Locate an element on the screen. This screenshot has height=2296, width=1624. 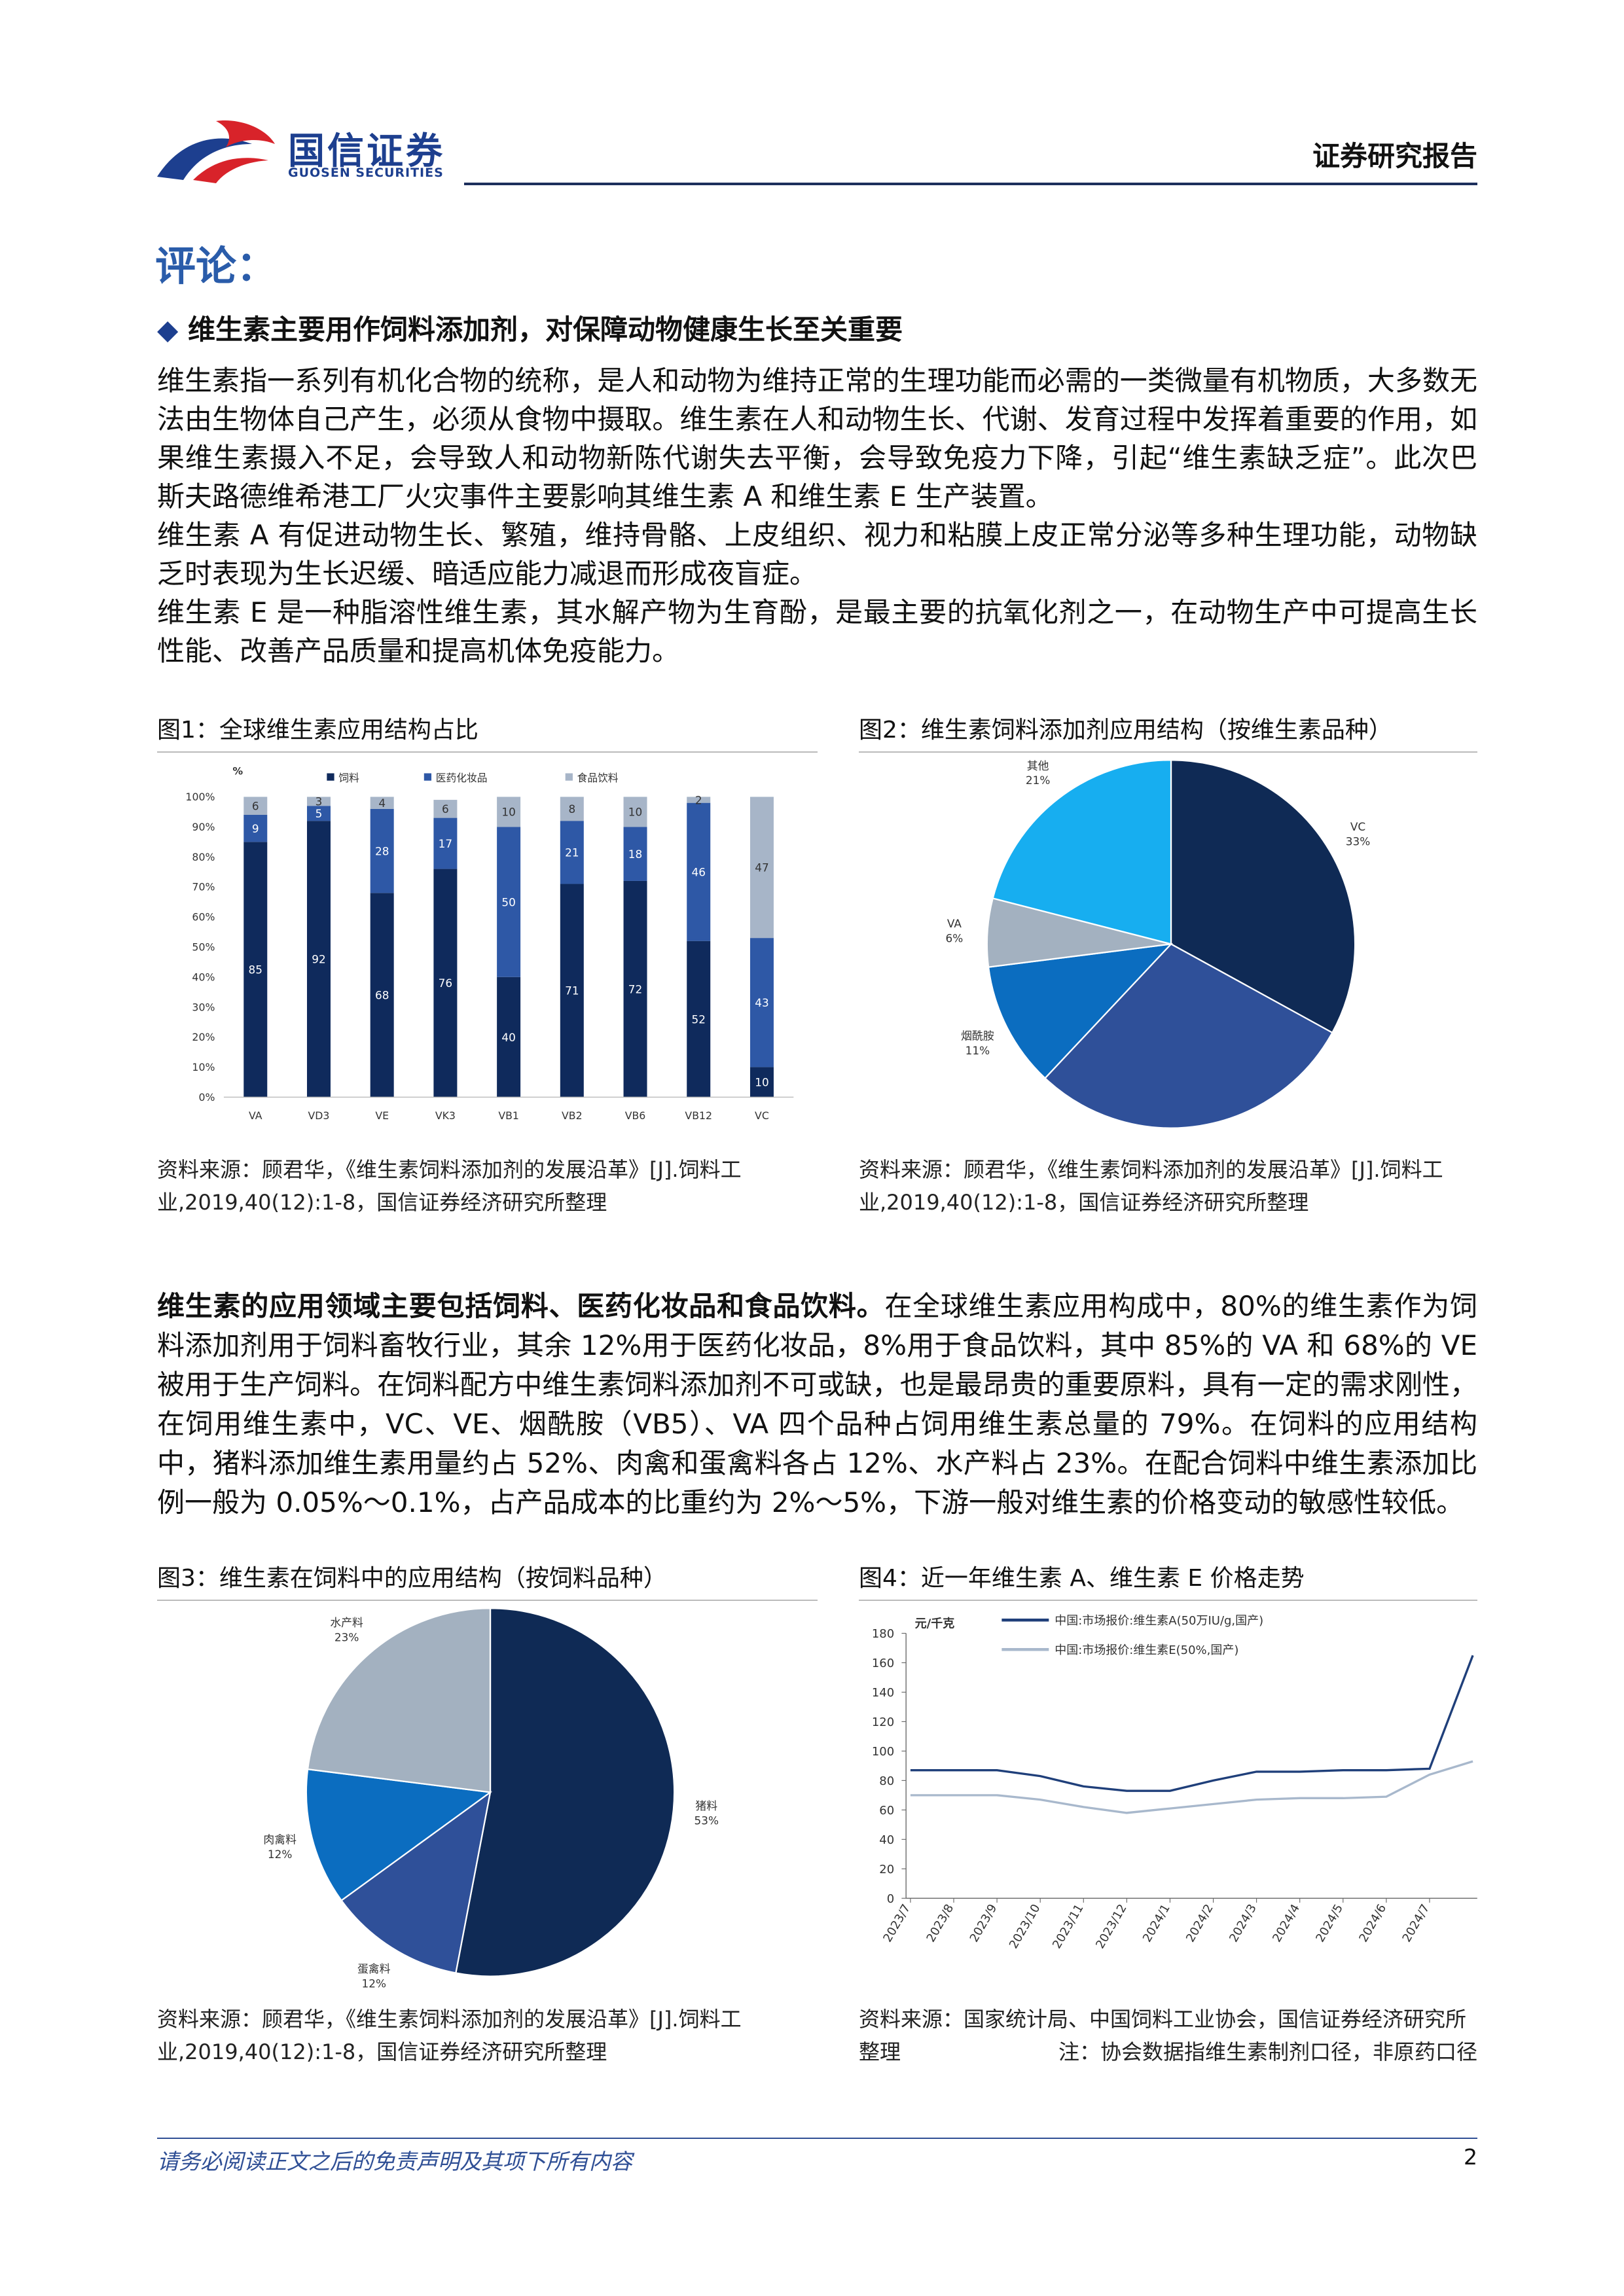
data-label: 17 is located at coordinates (445, 843).